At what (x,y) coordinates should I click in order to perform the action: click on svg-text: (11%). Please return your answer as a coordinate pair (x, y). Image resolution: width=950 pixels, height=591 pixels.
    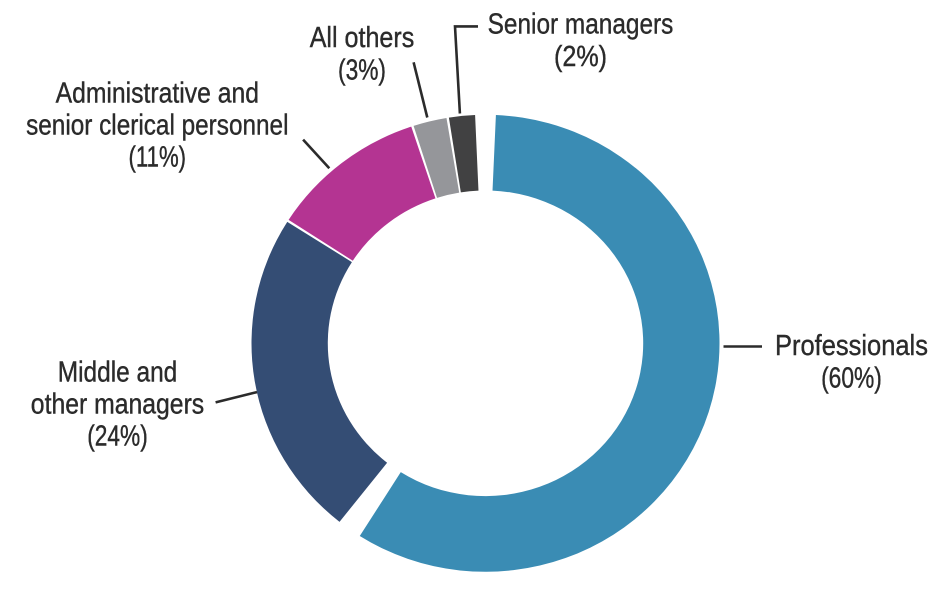
    Looking at the image, I should click on (158, 158).